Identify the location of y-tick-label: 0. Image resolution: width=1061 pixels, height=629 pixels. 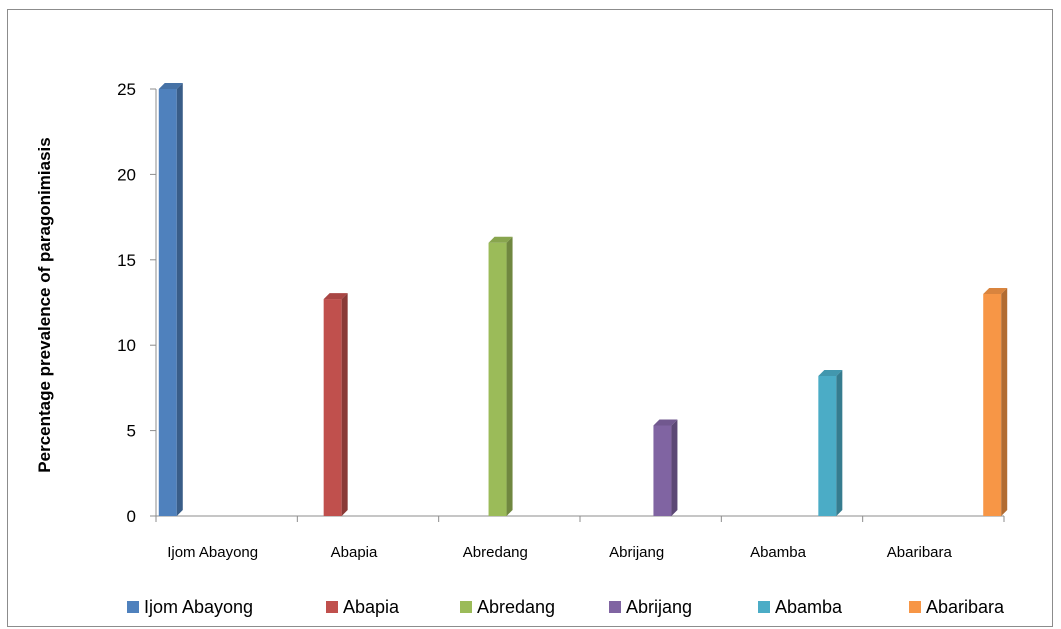
(131, 516).